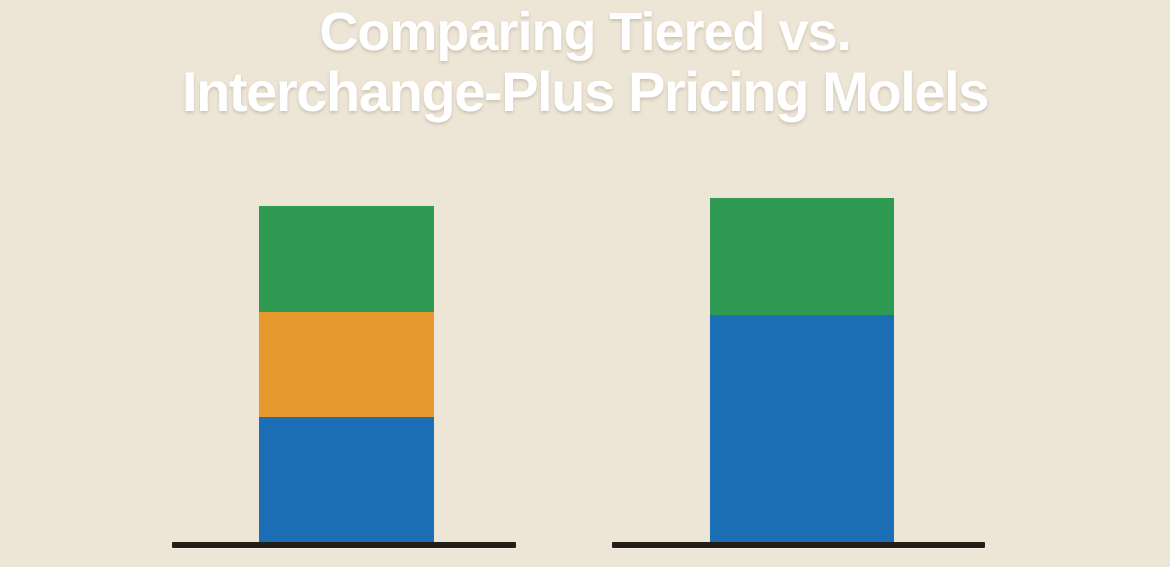  I want to click on chart-title-line-2: Interchange-Plus Pricing Molels, so click(585, 91).